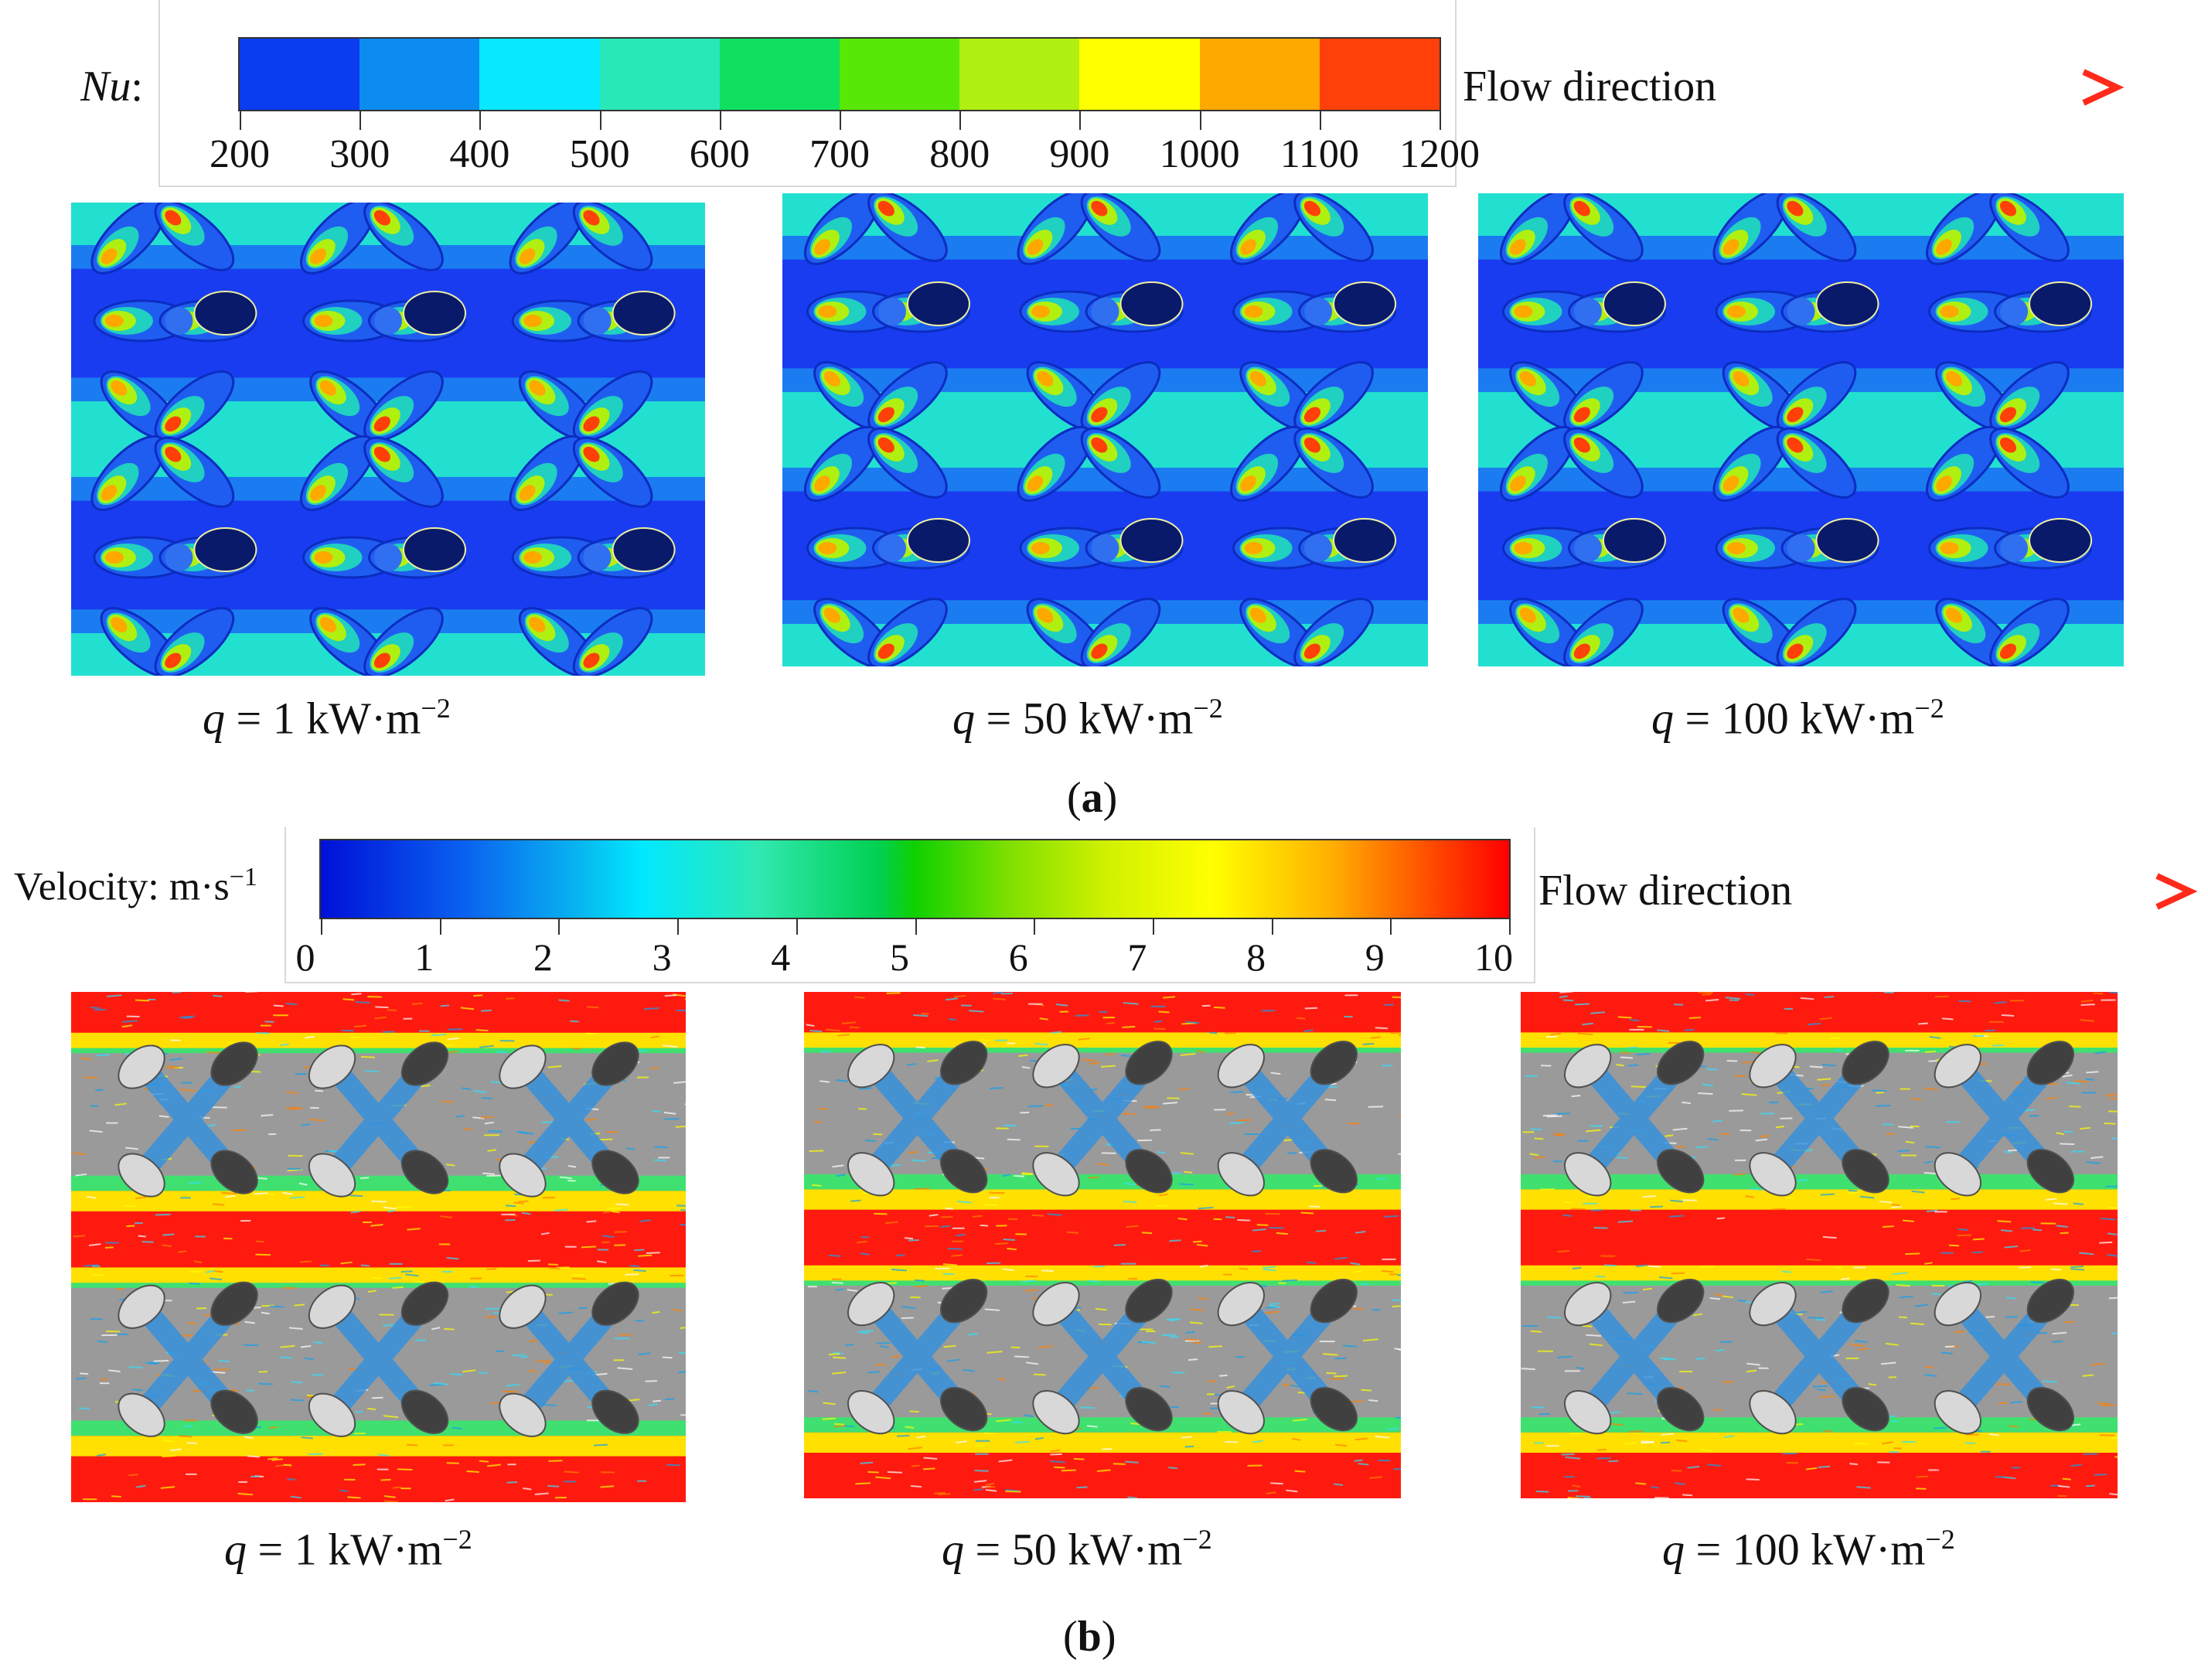 This screenshot has height=1680, width=2208. I want to click on caption-a-2: q = 50 kW·m−2, so click(1087, 718).